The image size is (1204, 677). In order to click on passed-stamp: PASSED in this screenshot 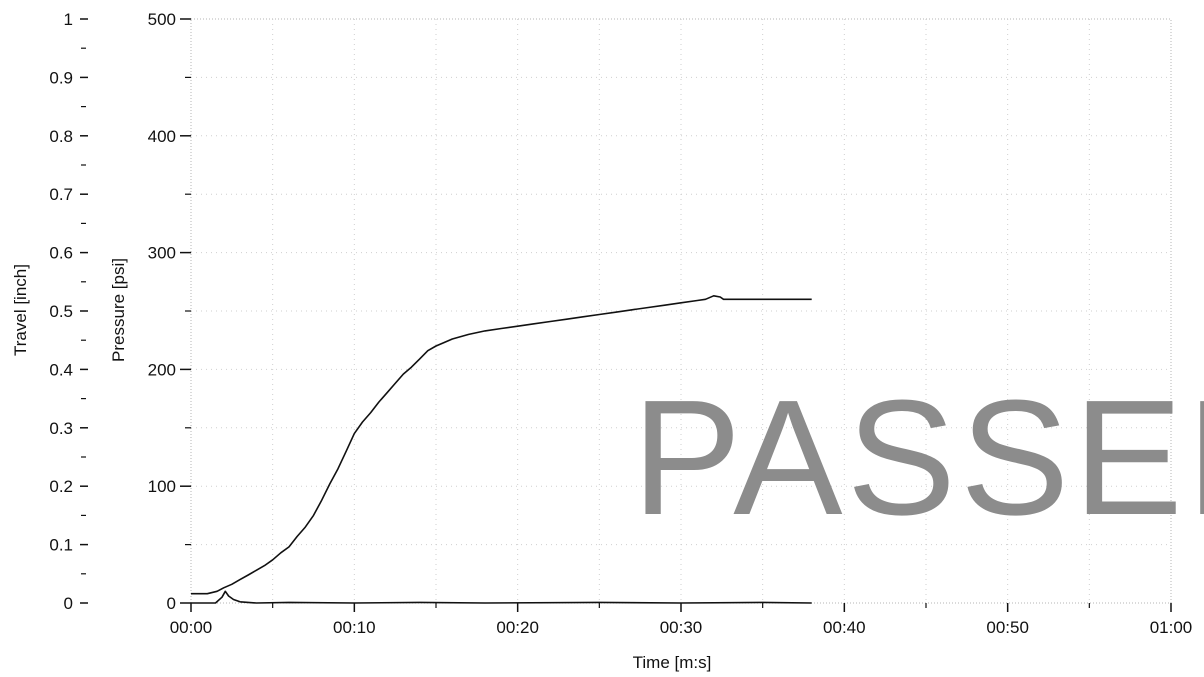, I will do `click(918, 457)`.